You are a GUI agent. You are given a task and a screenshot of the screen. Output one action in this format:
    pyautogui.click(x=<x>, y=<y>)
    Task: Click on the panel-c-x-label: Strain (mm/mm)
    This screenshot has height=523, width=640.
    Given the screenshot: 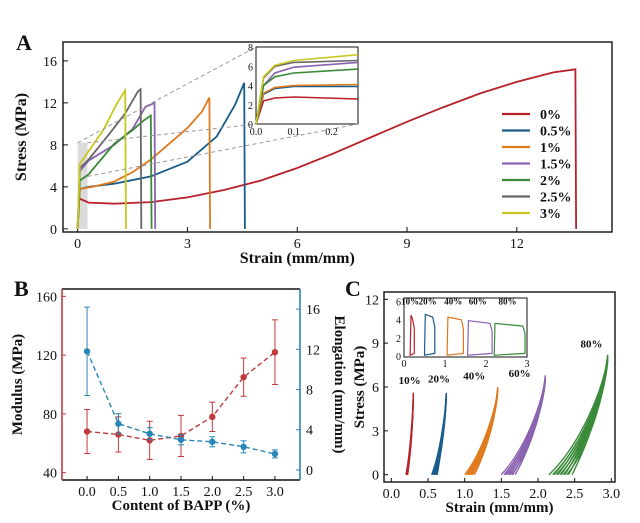 What is the action you would take?
    pyautogui.click(x=500, y=508)
    